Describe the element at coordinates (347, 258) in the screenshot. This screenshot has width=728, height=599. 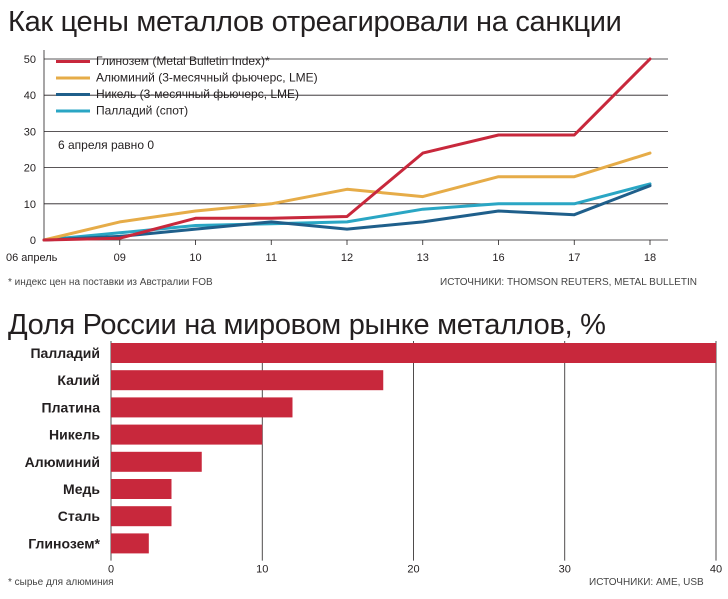
I see `x-tick-label: 12` at that location.